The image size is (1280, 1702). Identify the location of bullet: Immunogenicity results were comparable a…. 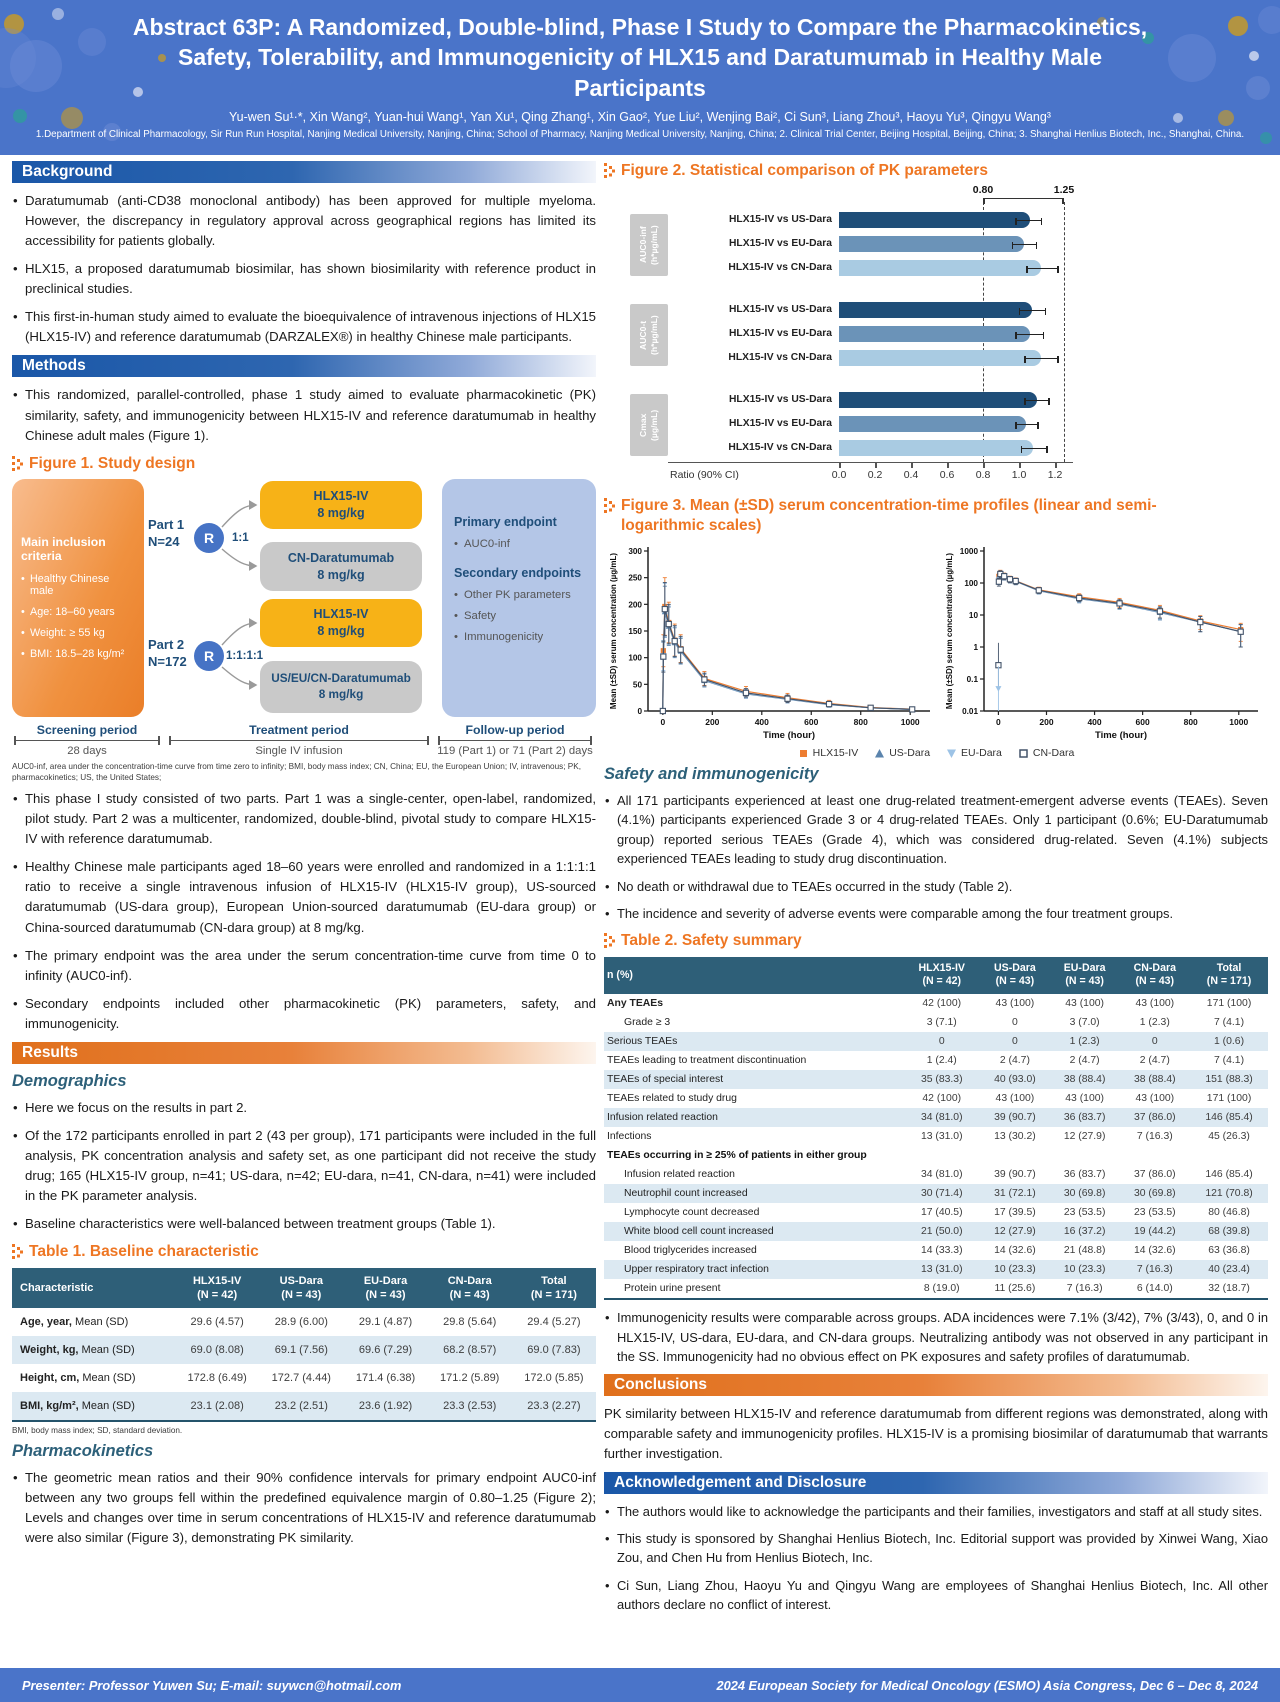
(936, 1337).